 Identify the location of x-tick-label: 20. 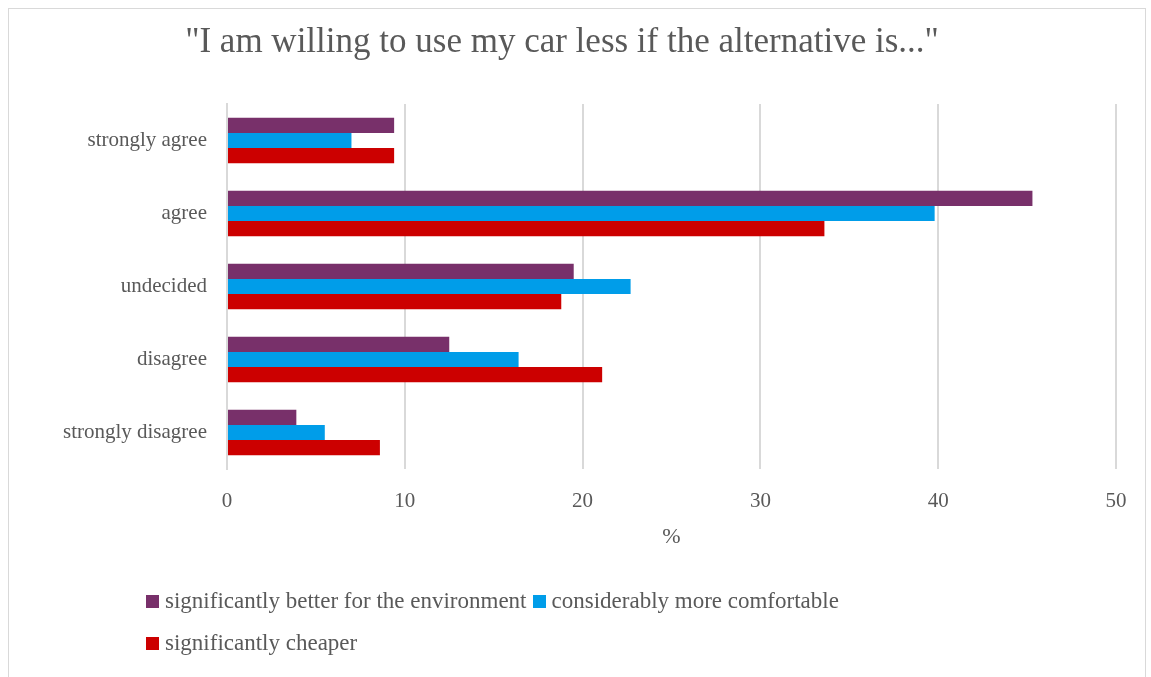
(583, 500).